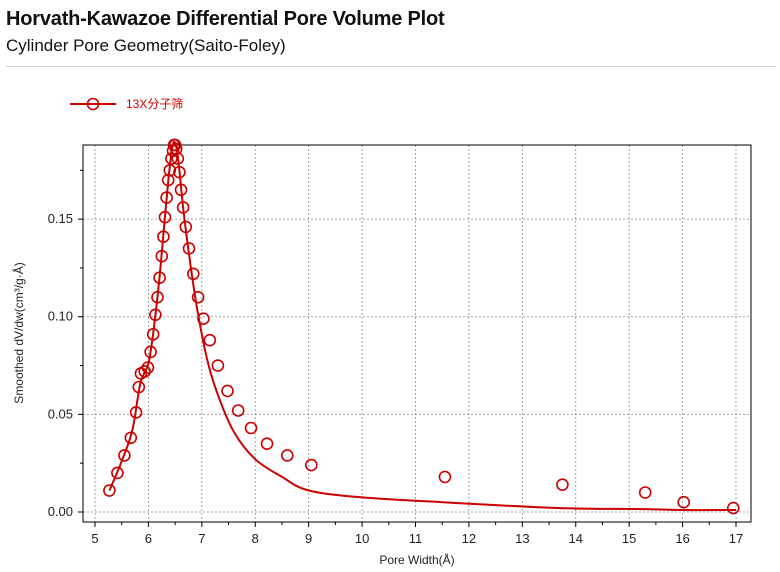 This screenshot has width=780, height=572. Describe the element at coordinates (201, 538) in the screenshot. I see `x-tick-label: 7` at that location.